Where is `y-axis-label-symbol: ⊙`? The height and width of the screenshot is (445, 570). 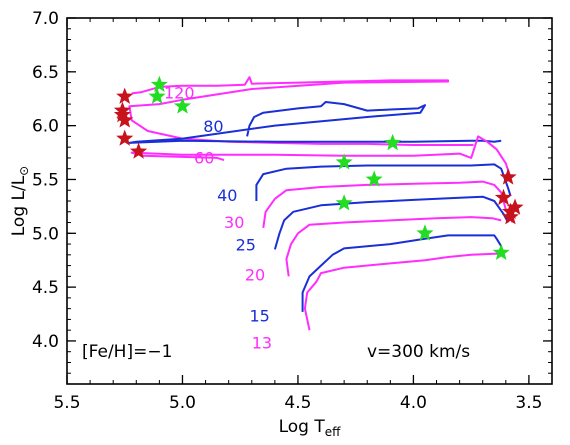
y-axis-label-symbol: ⊙ is located at coordinates (24, 171).